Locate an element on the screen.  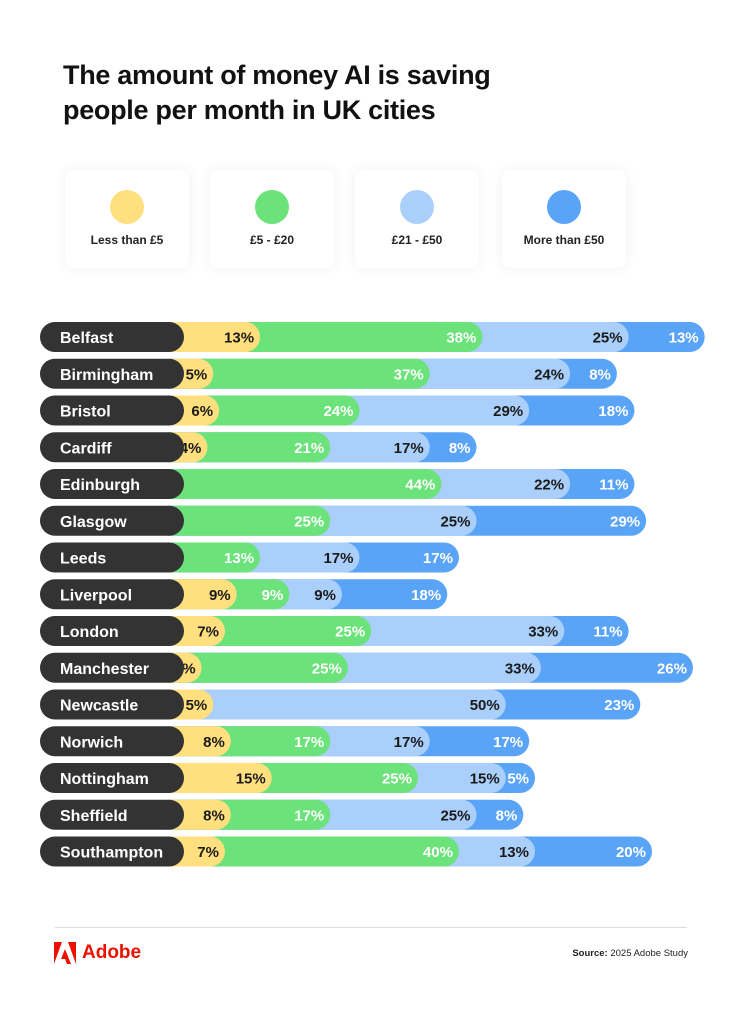
legend-item: More than £50 is located at coordinates (564, 219).